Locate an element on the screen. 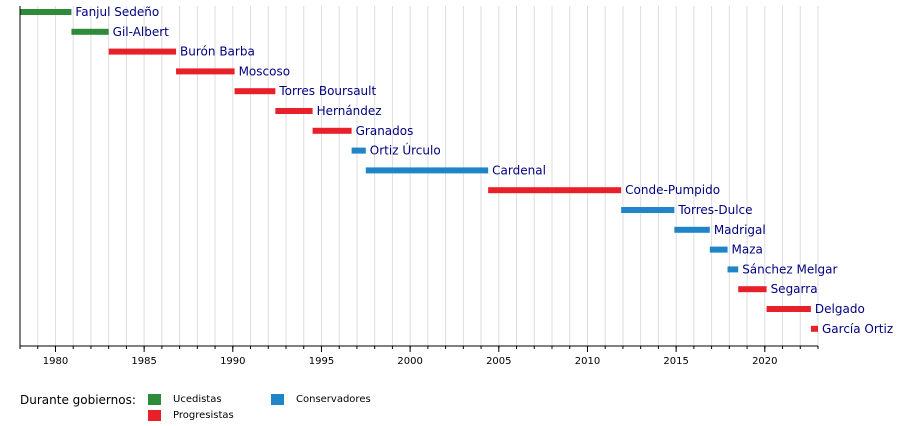 This screenshot has height=426, width=900. bar-label: Maza is located at coordinates (747, 250).